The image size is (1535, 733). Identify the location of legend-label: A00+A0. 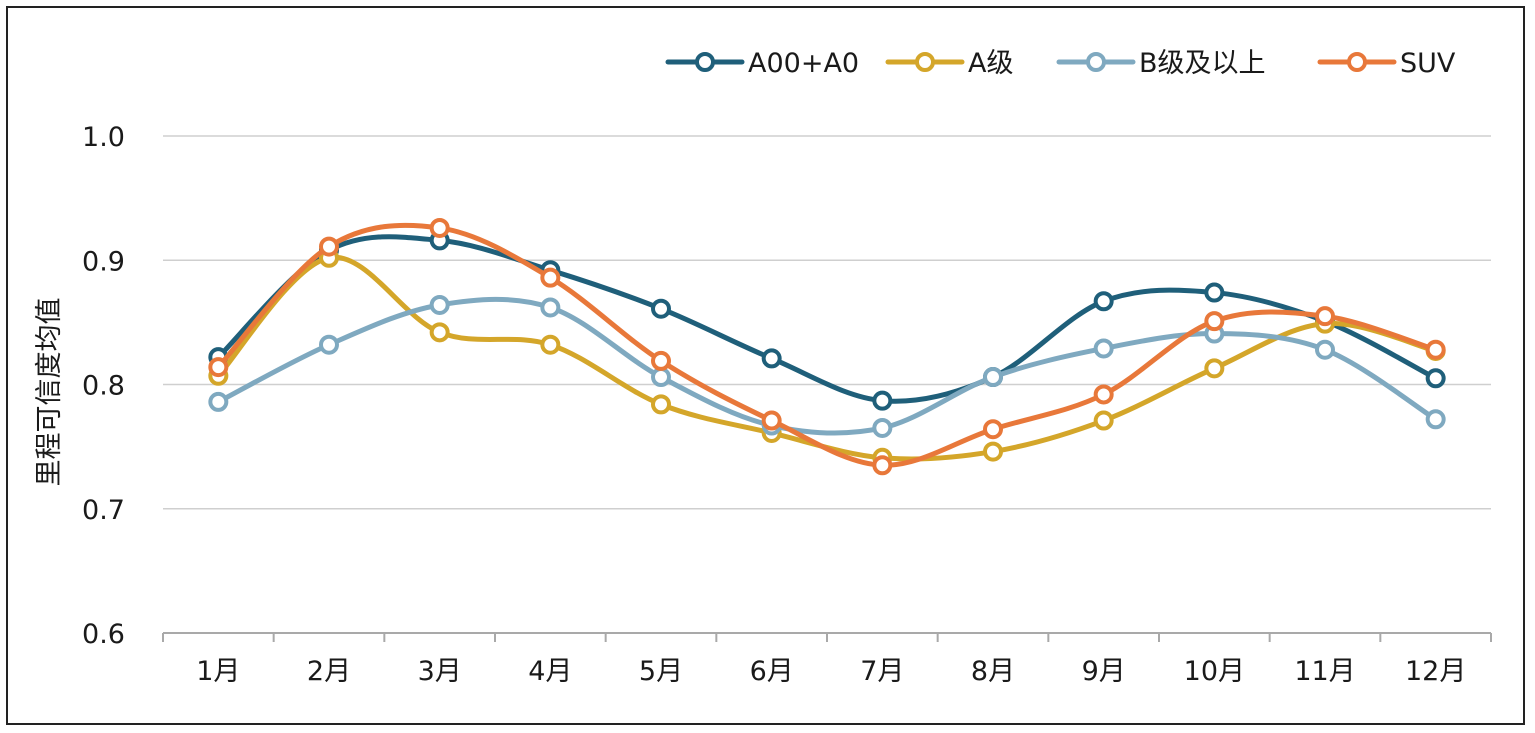
(803, 63).